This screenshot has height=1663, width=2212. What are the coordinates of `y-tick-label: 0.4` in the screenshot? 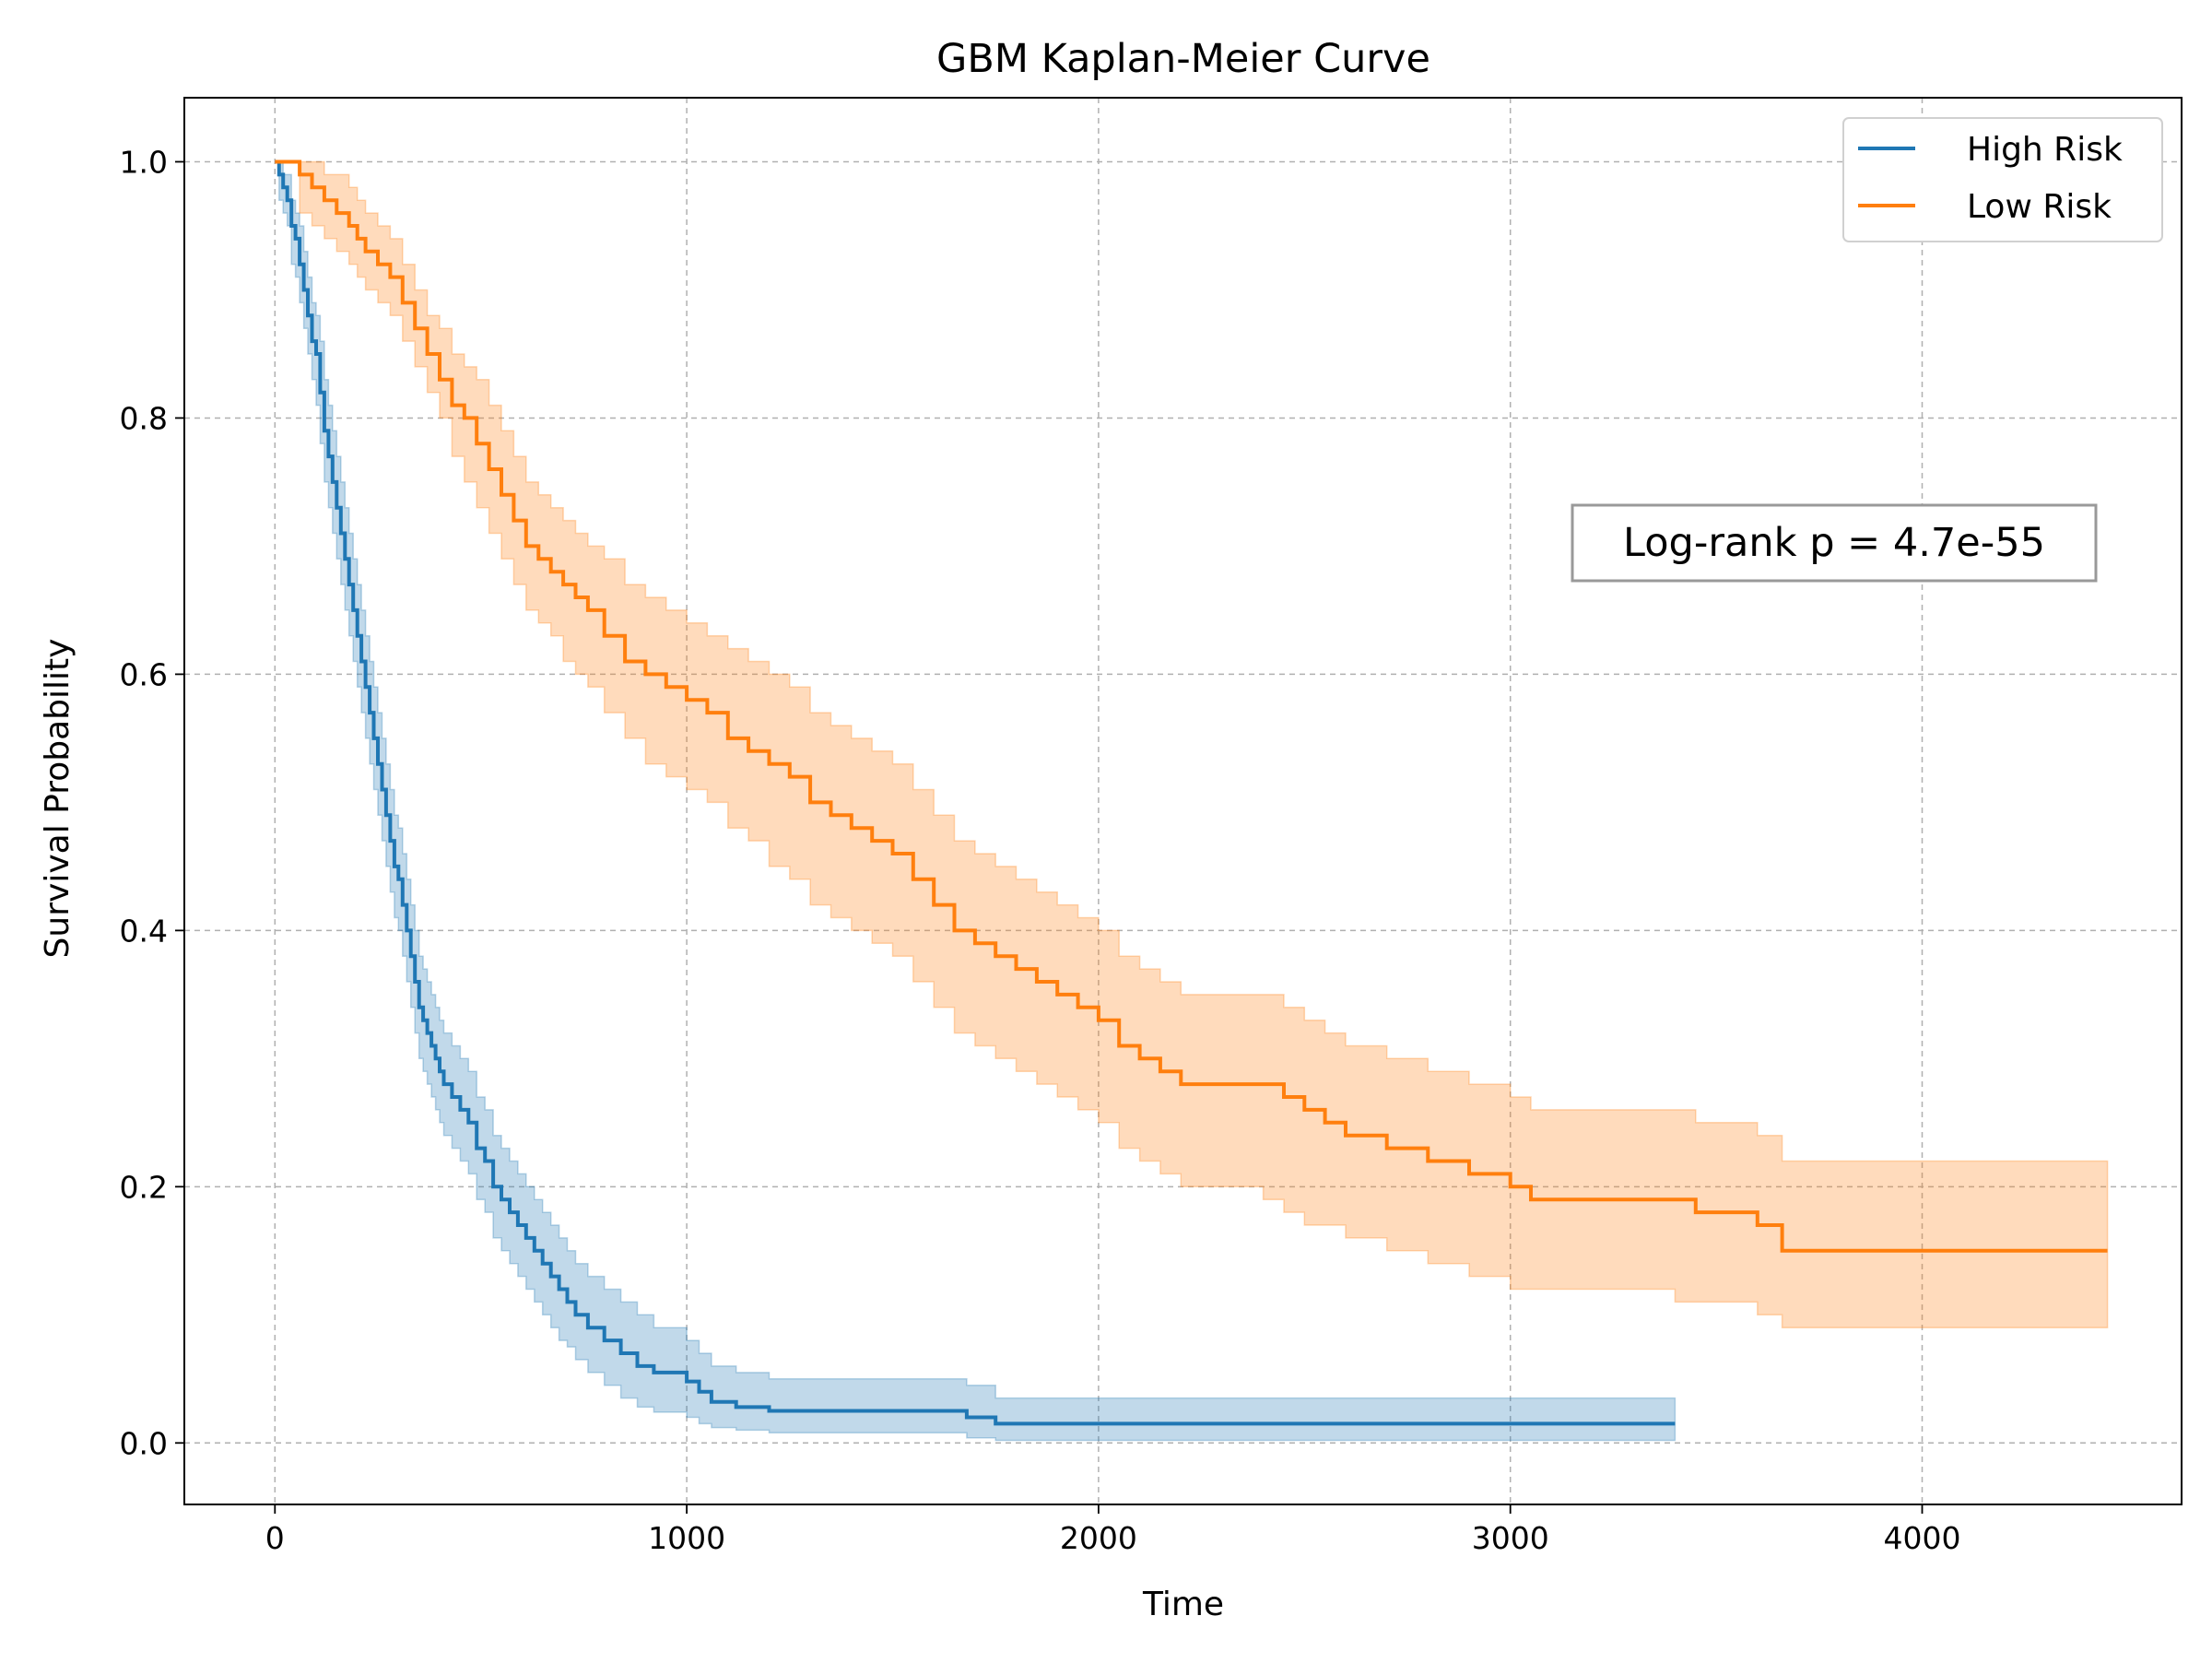 It's located at (144, 931).